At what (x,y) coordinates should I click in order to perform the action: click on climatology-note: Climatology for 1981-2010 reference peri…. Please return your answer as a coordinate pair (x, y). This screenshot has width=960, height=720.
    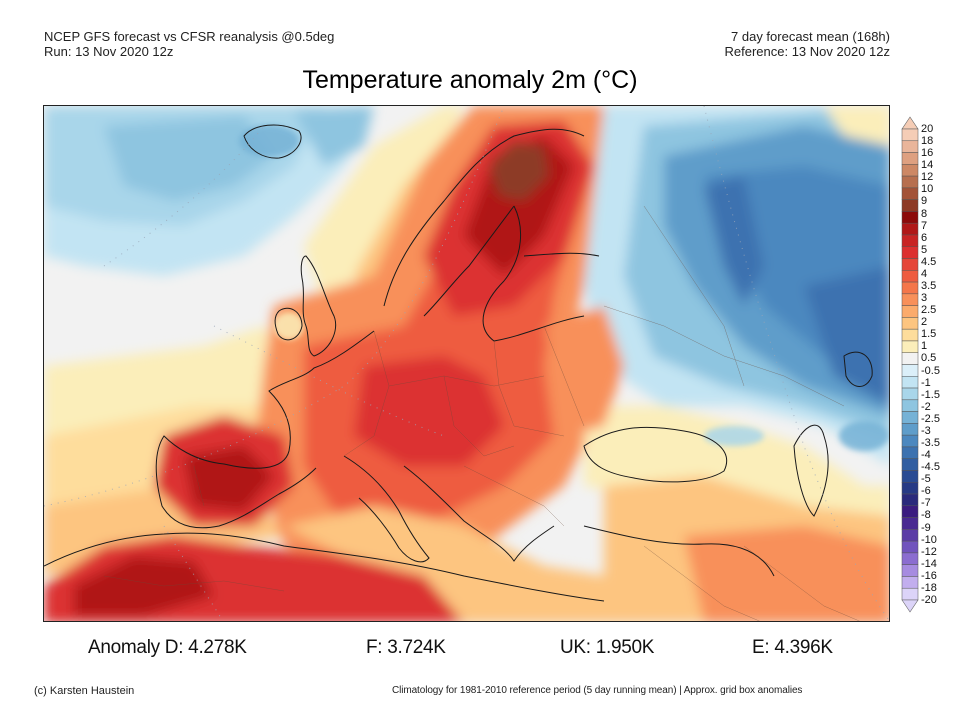
    Looking at the image, I should click on (597, 690).